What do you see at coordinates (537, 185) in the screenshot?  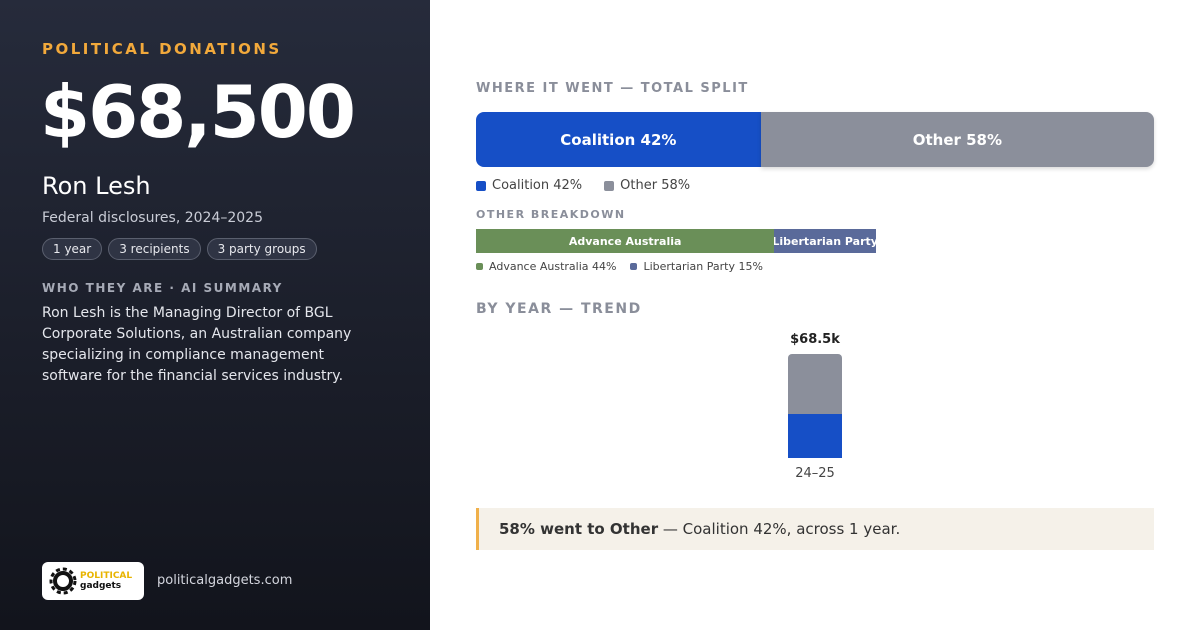 I see `legend-label: Coalition 42%` at bounding box center [537, 185].